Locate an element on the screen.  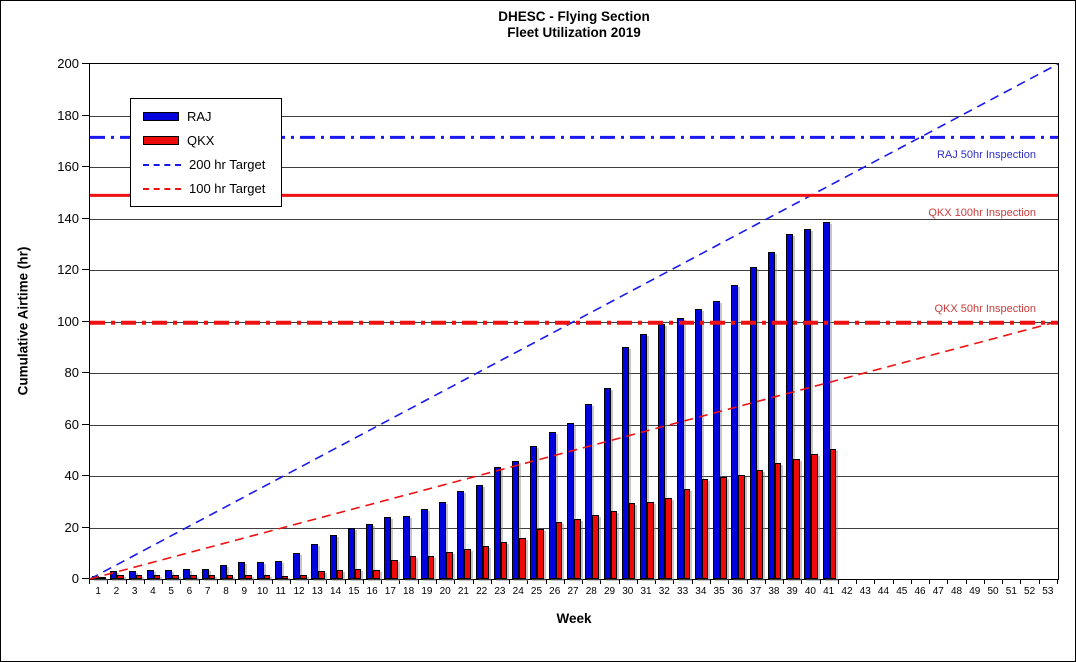
x-tick-label-51: 51 is located at coordinates (1011, 591).